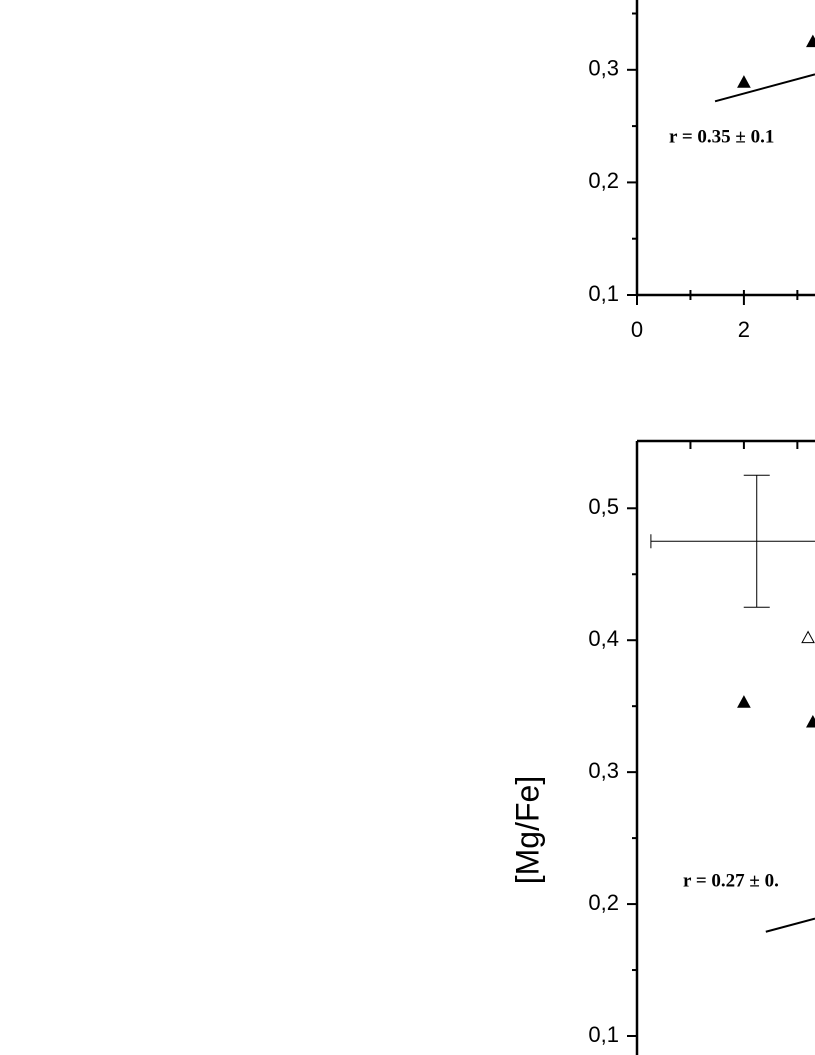 The height and width of the screenshot is (1055, 815). What do you see at coordinates (731, 880) in the screenshot?
I see `annotation: r = 0.27 ± 0.` at bounding box center [731, 880].